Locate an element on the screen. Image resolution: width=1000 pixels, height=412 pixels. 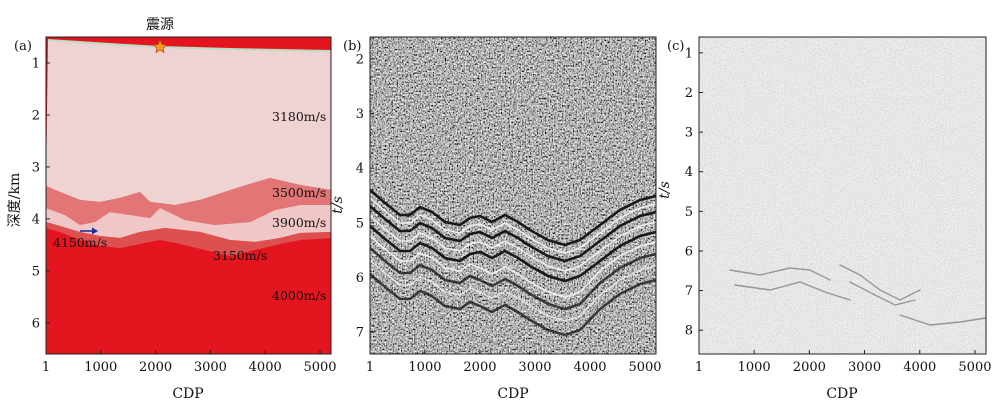
y-axis-title-c: t/s is located at coordinates (665, 190).